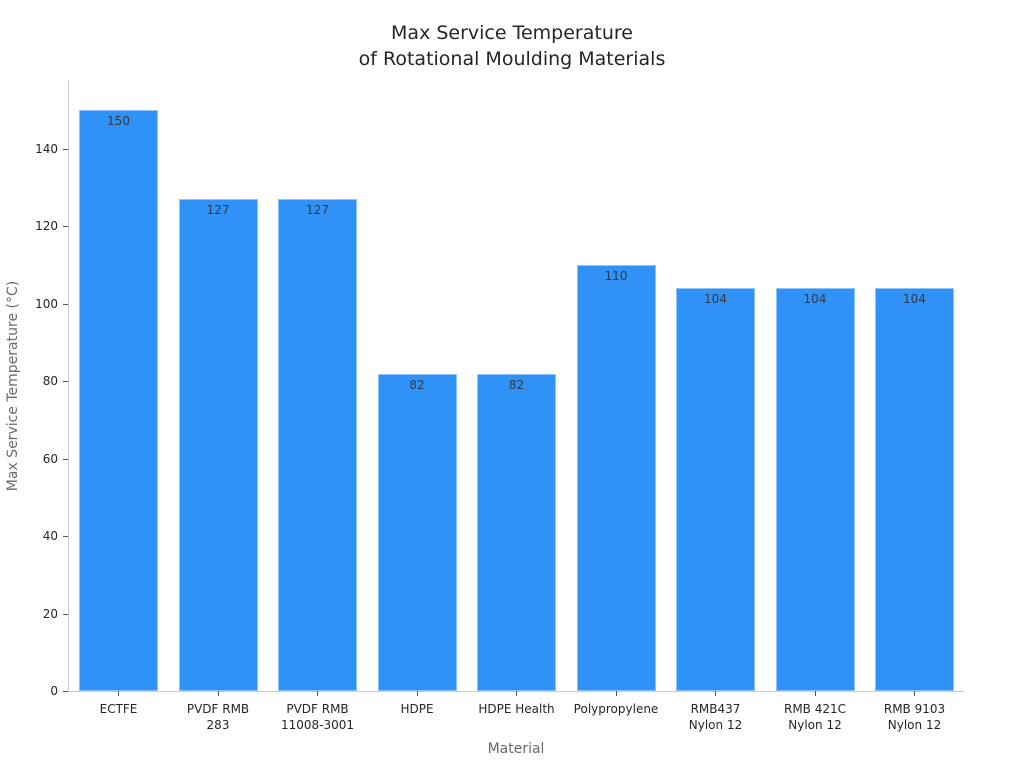 The width and height of the screenshot is (1024, 768). Describe the element at coordinates (516, 709) in the screenshot. I see `x-tick-label: HDPE Health` at that location.